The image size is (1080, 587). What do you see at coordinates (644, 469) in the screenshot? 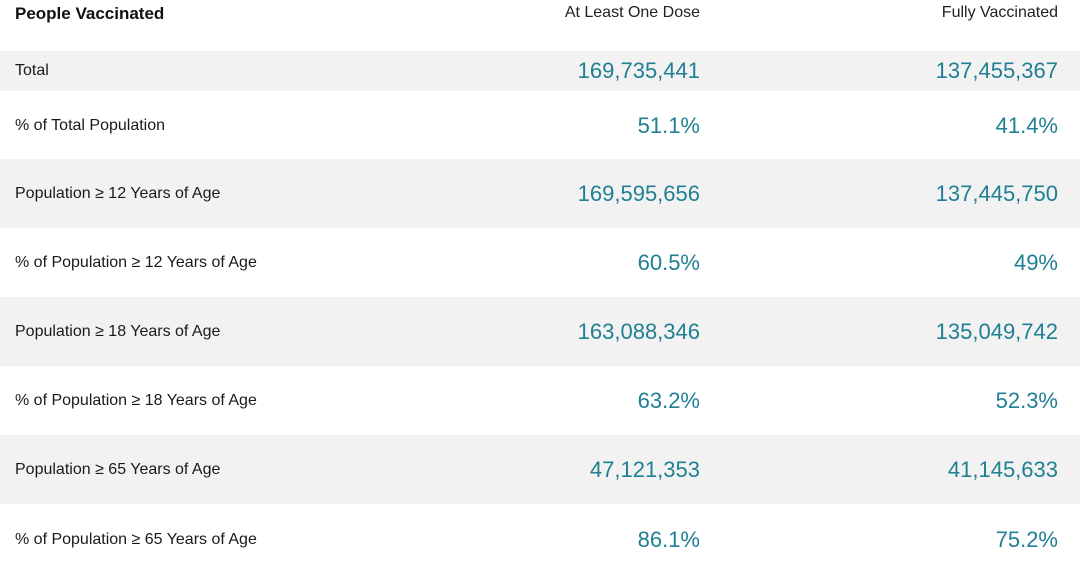
I see `row-at-least-one-dose-value: 47,121,353` at bounding box center [644, 469].